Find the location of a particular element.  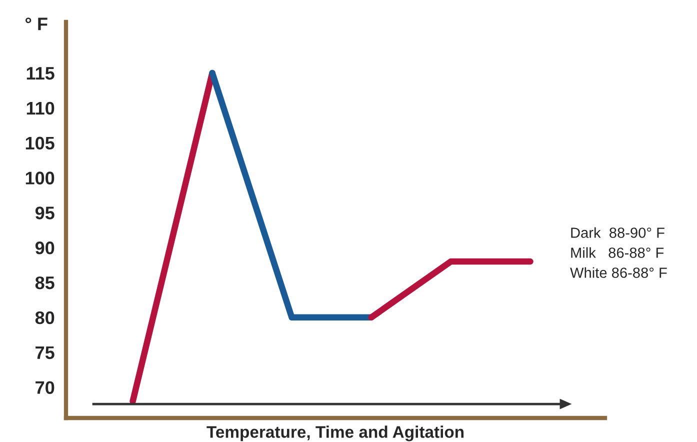

y-tick-label: 70 is located at coordinates (45, 387).